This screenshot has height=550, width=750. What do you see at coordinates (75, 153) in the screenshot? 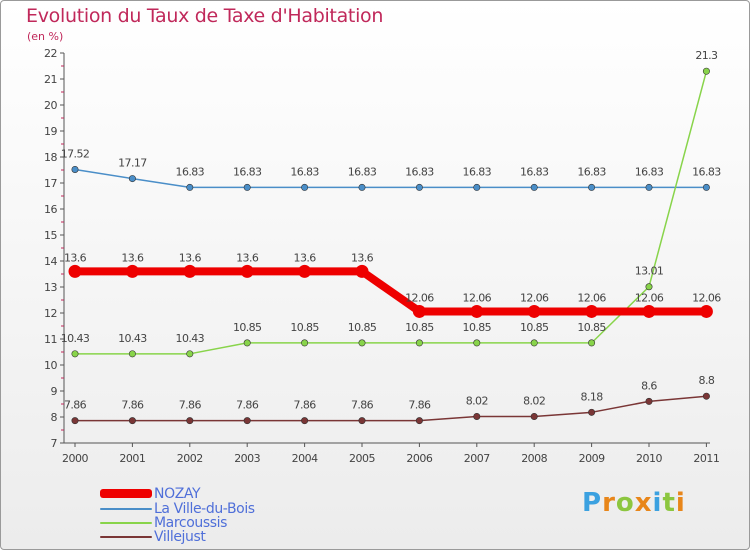
I see `data-label-la-ville-du-bois: 17.52` at bounding box center [75, 153].